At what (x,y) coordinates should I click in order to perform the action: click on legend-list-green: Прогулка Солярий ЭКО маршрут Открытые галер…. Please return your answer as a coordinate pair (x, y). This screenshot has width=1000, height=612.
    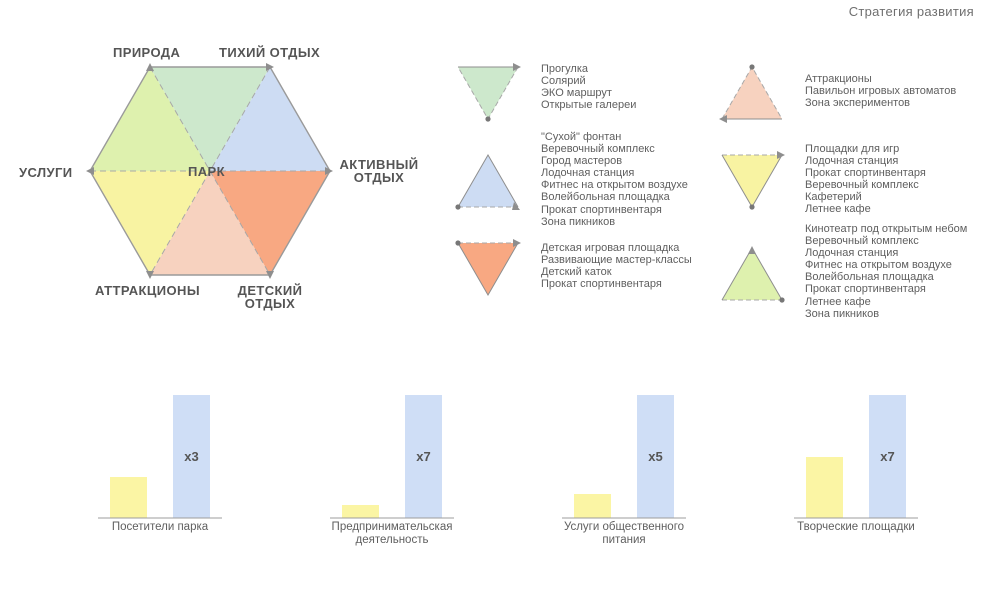
    Looking at the image, I should click on (588, 87).